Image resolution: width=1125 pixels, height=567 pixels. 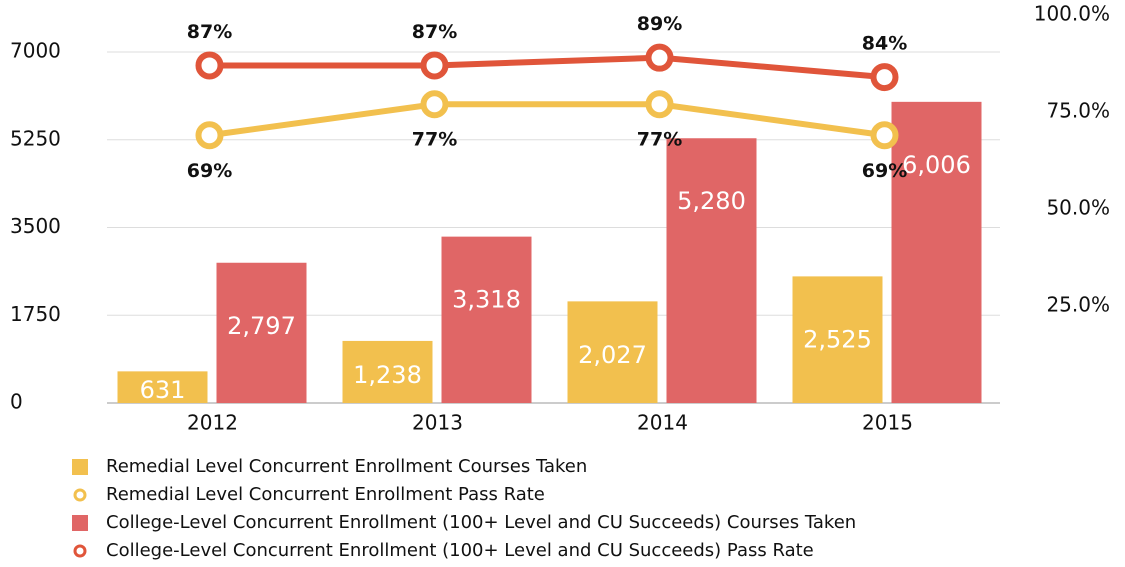 I want to click on value-label: 5,280, so click(x=711, y=201).